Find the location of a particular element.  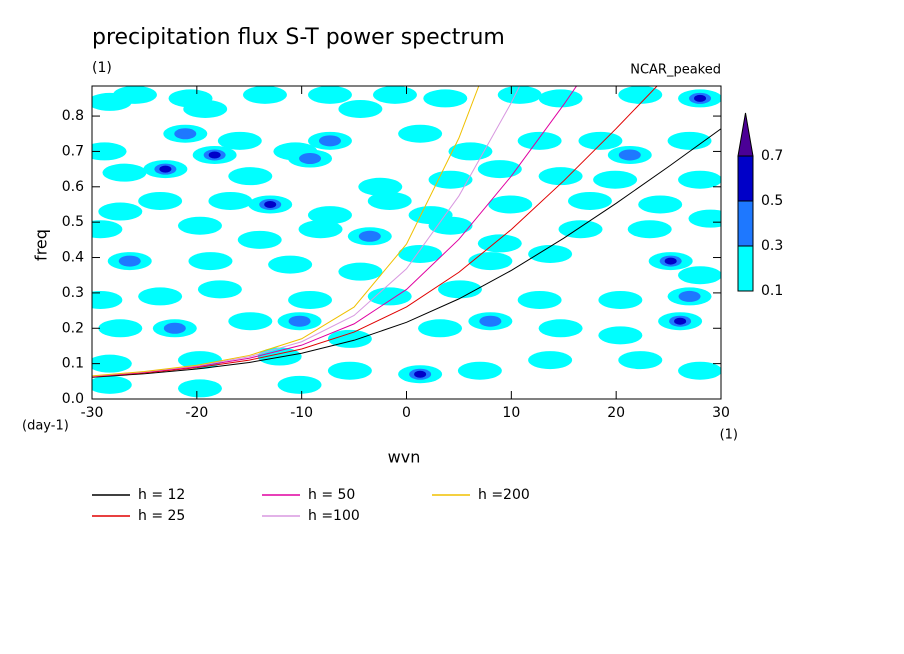

y-tick-label: 0.0 is located at coordinates (73, 399).